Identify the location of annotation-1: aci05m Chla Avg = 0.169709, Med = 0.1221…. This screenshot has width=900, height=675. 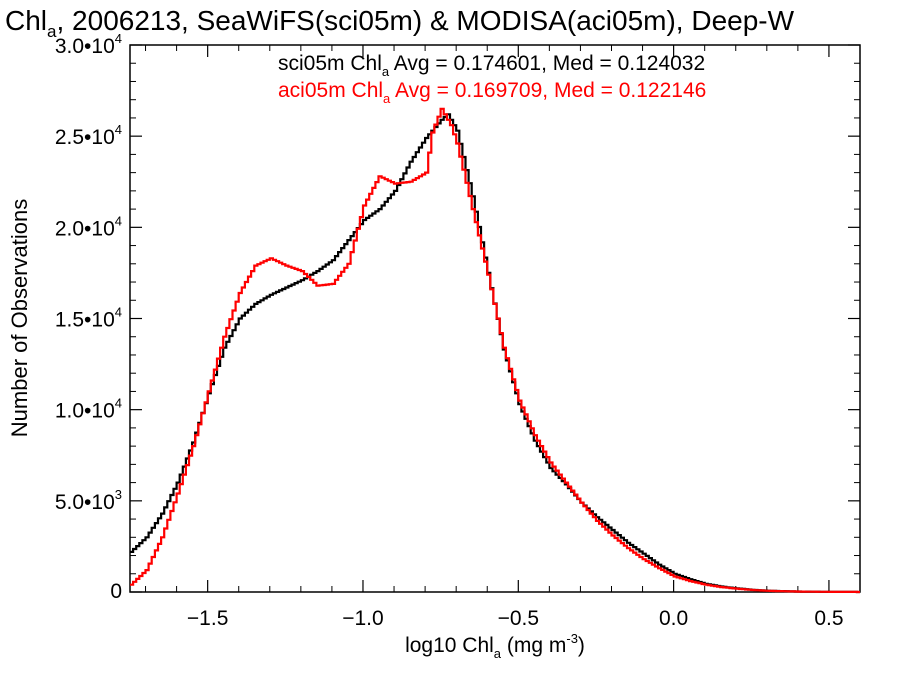
(492, 92).